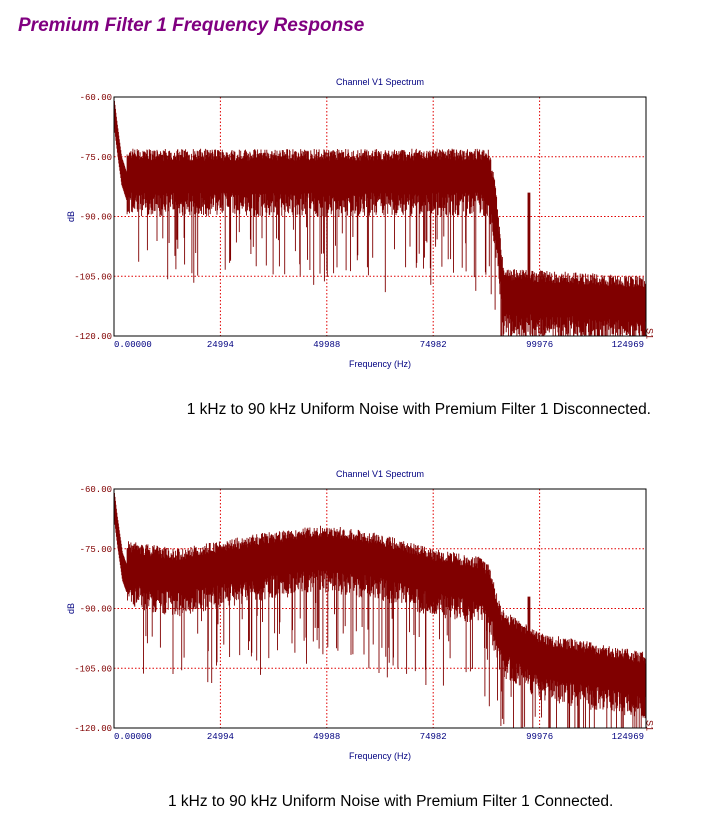 Image resolution: width=714 pixels, height=834 pixels. Describe the element at coordinates (191, 25) in the screenshot. I see `page-title: Premium Filter 1 Frequency Response` at that location.